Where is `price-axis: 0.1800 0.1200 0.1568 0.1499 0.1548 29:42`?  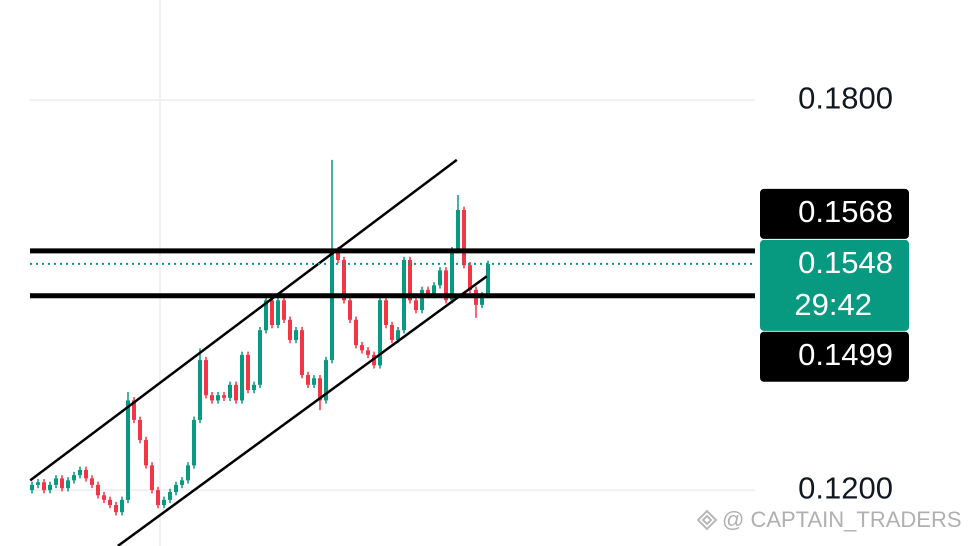
price-axis: 0.1800 0.1200 0.1568 0.1499 0.1548 29:42 is located at coordinates (834, 292).